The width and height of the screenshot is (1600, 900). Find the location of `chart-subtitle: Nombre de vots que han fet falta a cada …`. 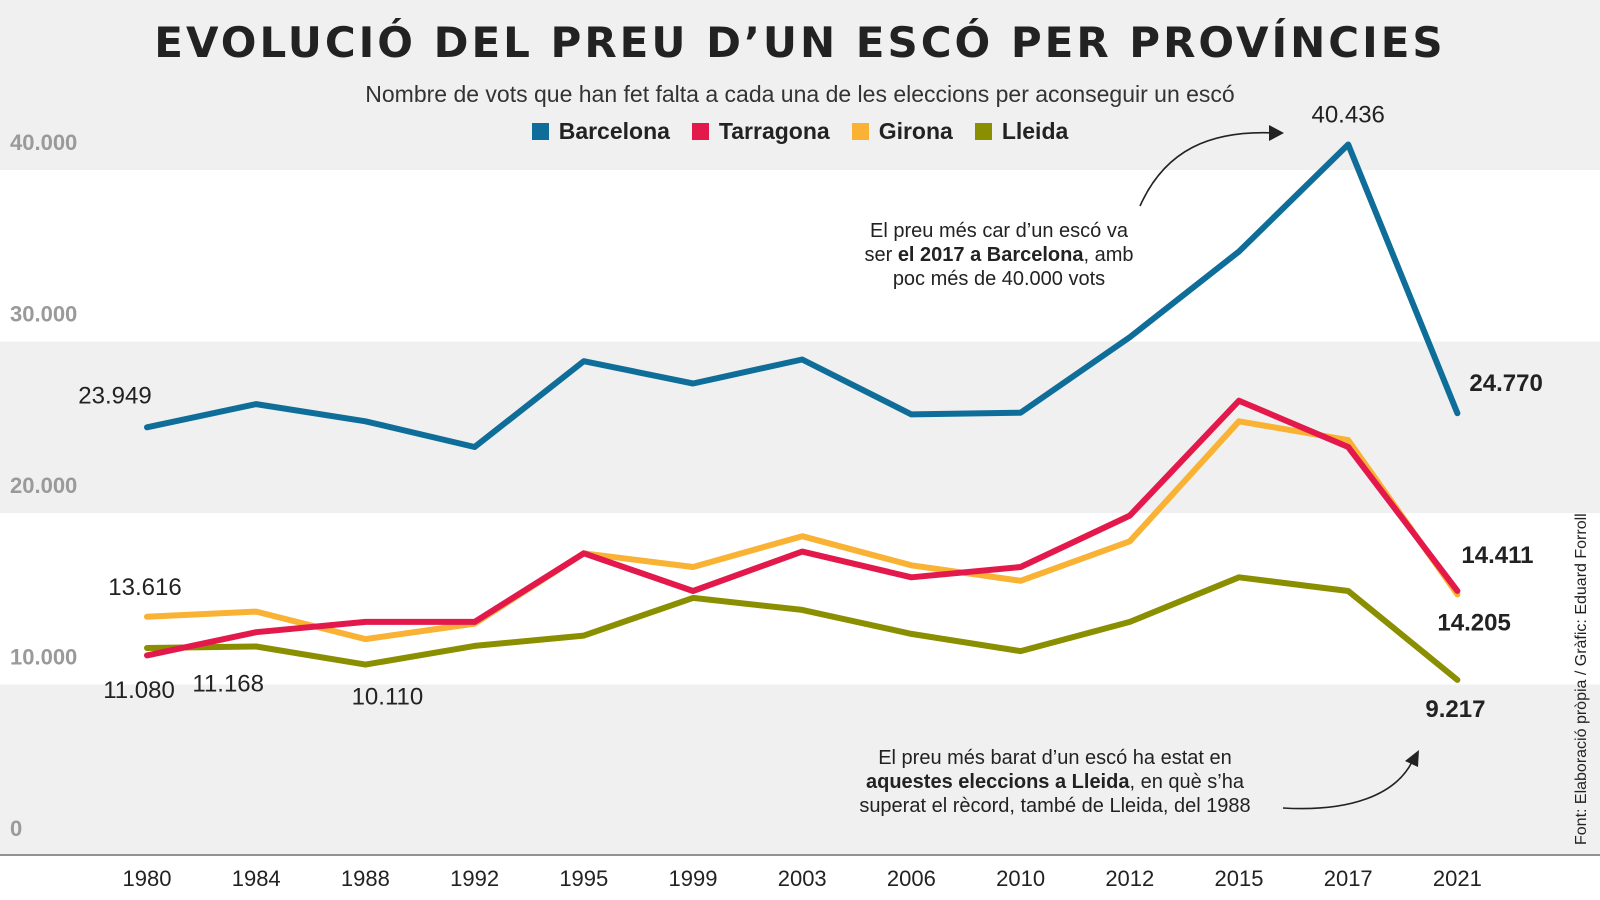

chart-subtitle: Nombre de vots que han fet falta a cada … is located at coordinates (800, 94).